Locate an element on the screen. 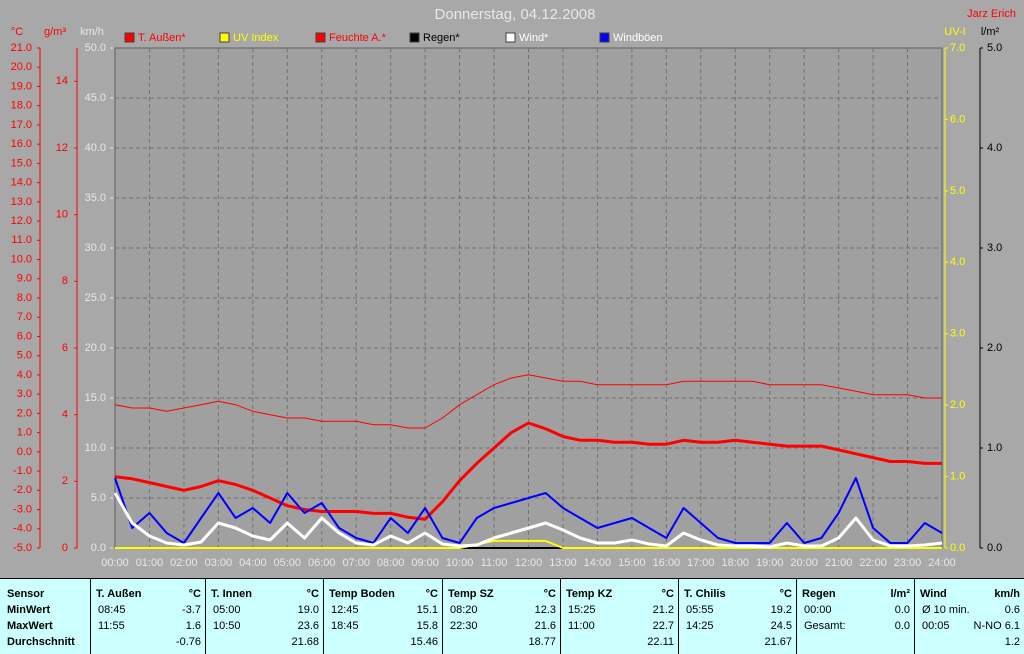 The height and width of the screenshot is (654, 1024). sensor-name: Wind is located at coordinates (933, 594).